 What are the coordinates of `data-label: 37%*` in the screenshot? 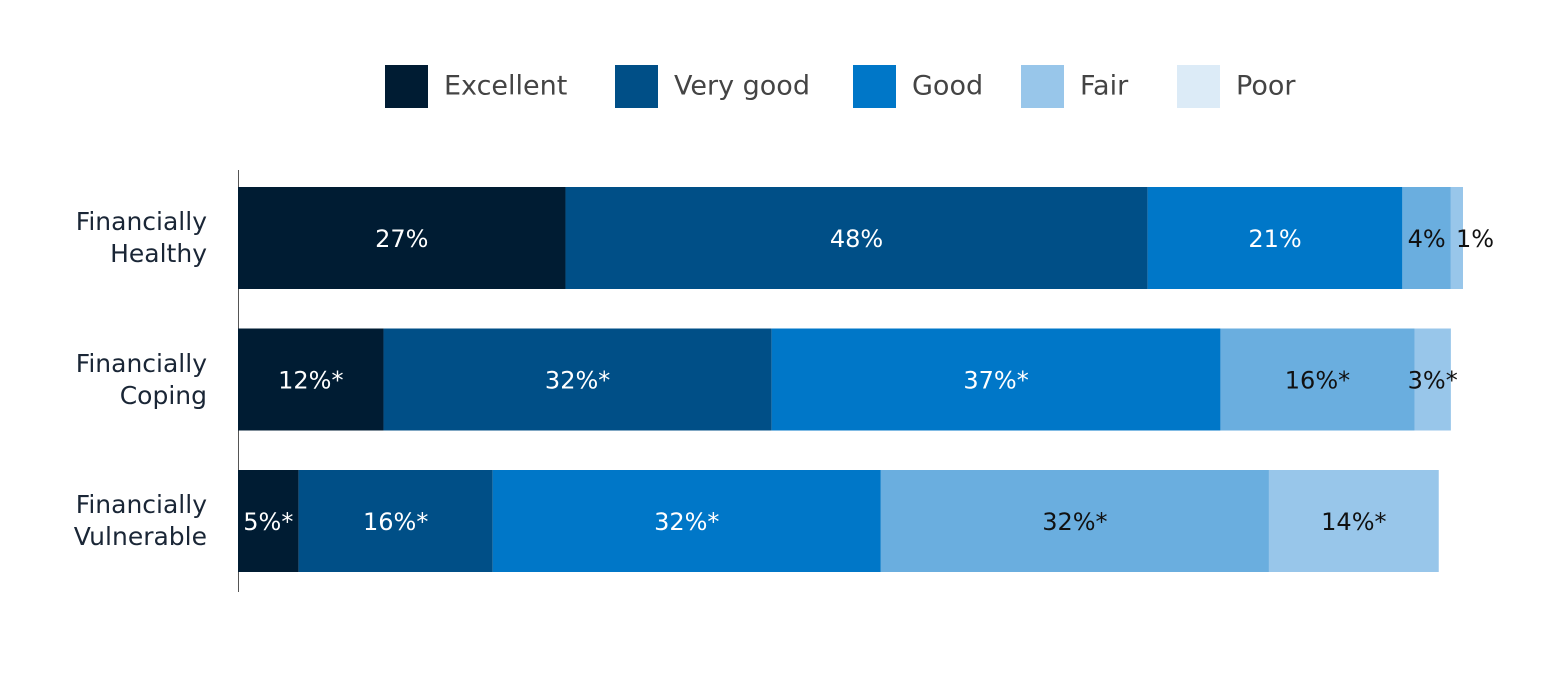 It's located at (995, 381).